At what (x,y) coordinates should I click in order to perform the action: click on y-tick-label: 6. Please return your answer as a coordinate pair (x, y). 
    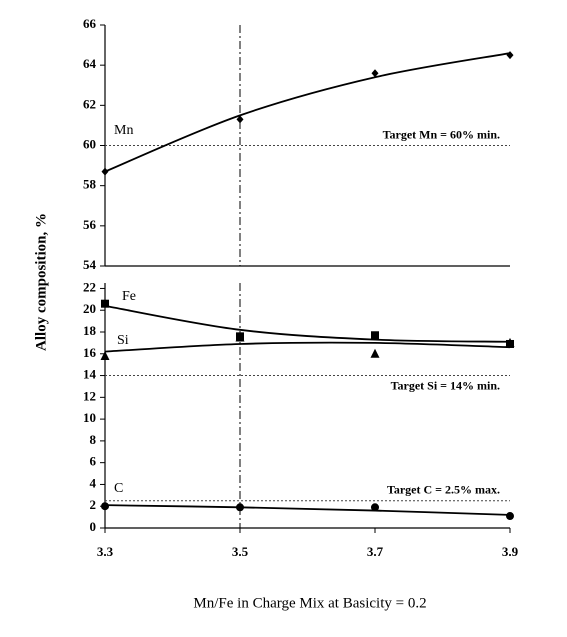
    Looking at the image, I should click on (93, 461).